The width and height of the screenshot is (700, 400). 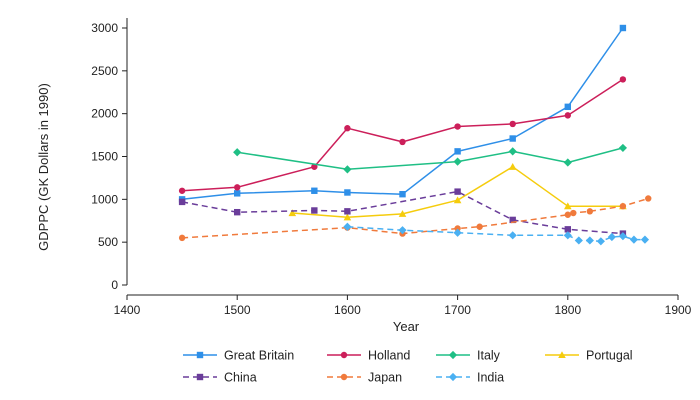 I want to click on series-line-japan, so click(x=415, y=218).